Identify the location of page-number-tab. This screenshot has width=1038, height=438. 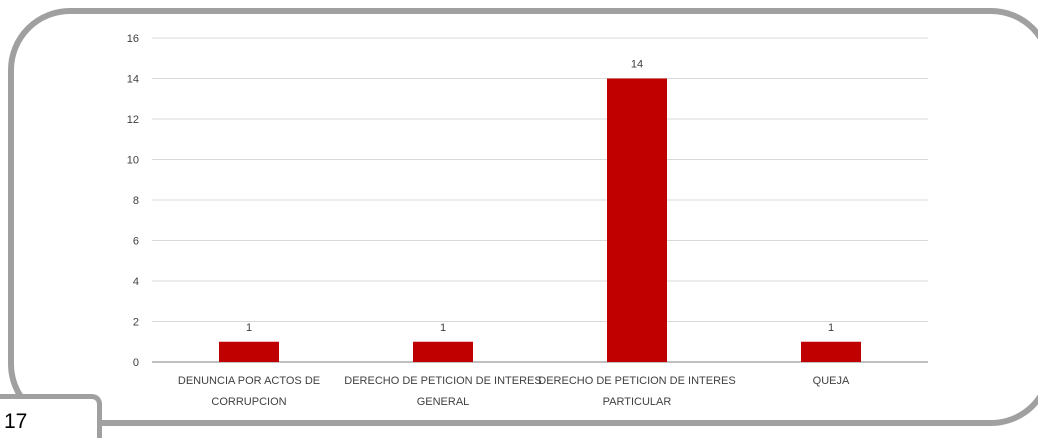
(51, 416).